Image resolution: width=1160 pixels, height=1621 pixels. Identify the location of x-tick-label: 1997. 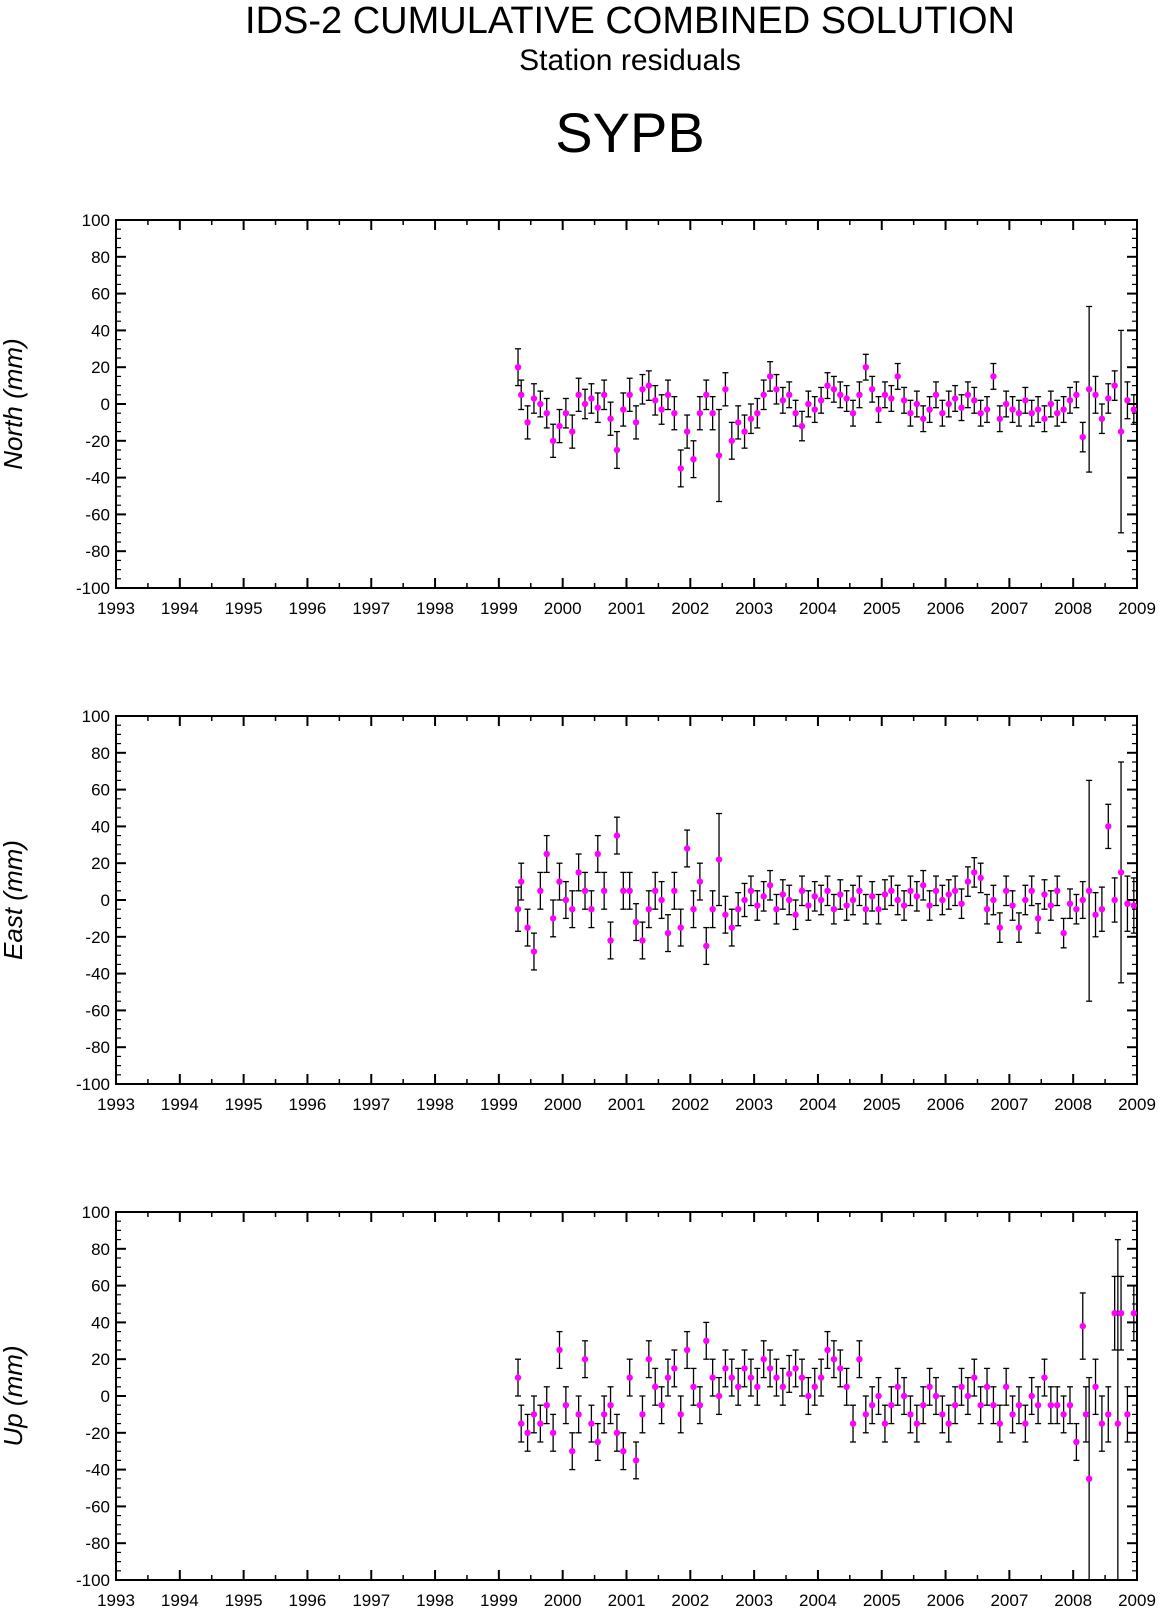
(371, 1104).